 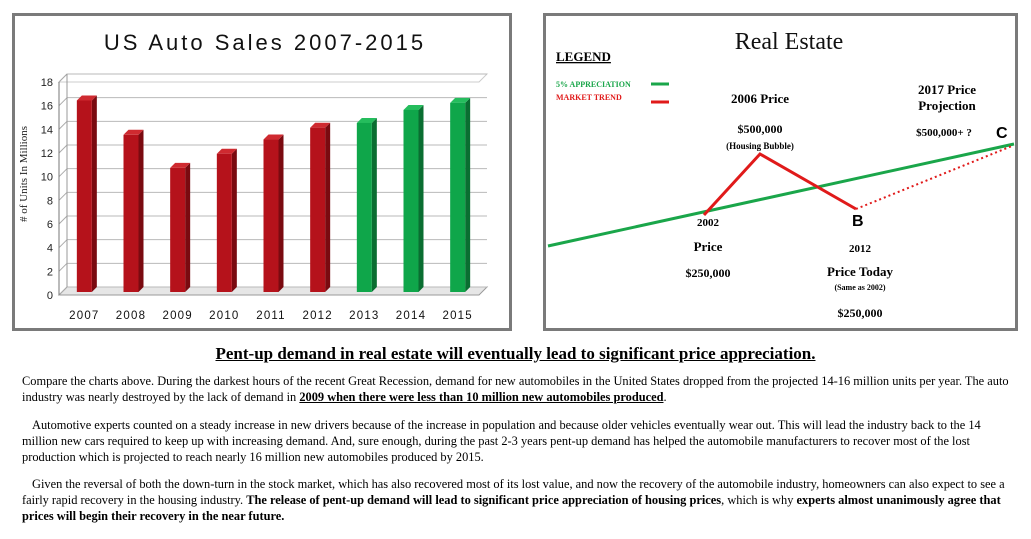 I want to click on bar-top-2012, so click(x=320, y=125).